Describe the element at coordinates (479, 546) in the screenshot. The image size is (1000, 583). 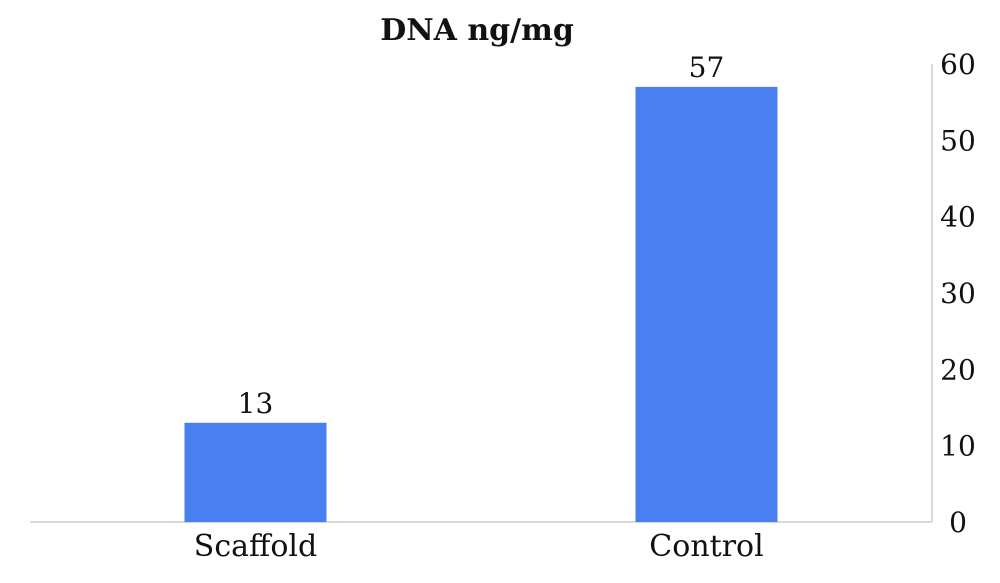
I see `category-labels-group: Scaffold Control` at that location.